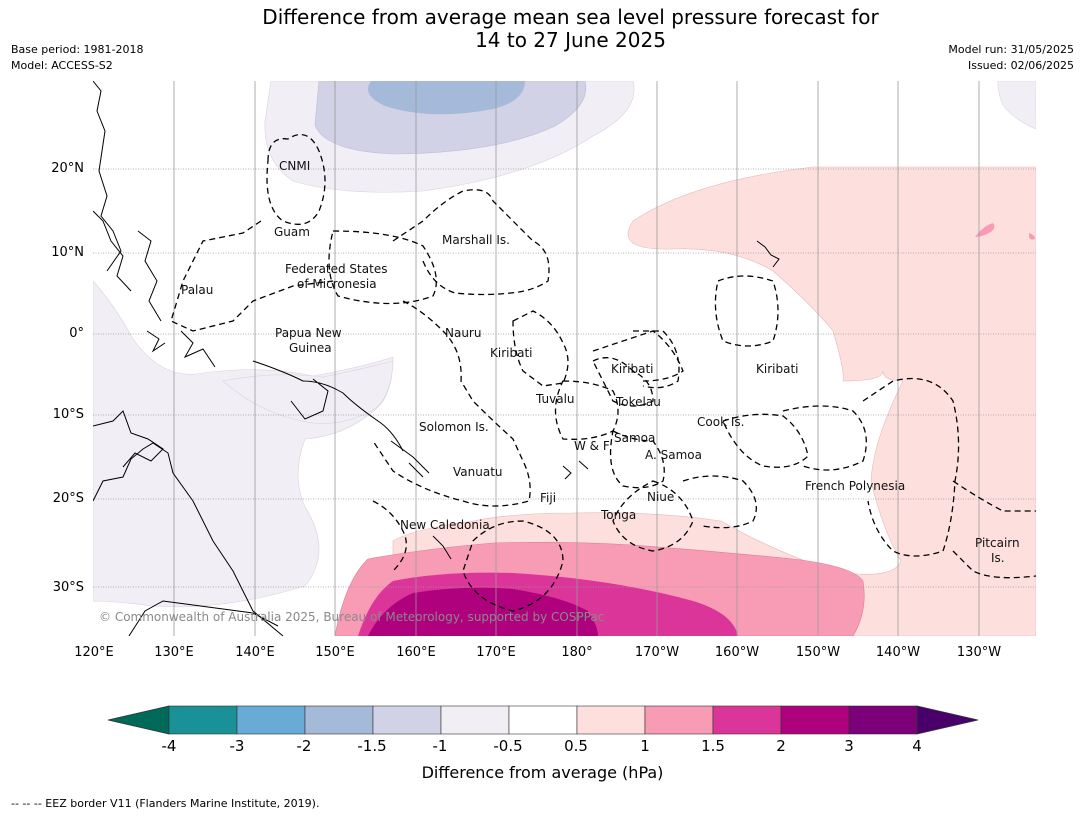 The height and width of the screenshot is (816, 1085). What do you see at coordinates (511, 353) in the screenshot?
I see `label-kiribati-w: Kiribati` at bounding box center [511, 353].